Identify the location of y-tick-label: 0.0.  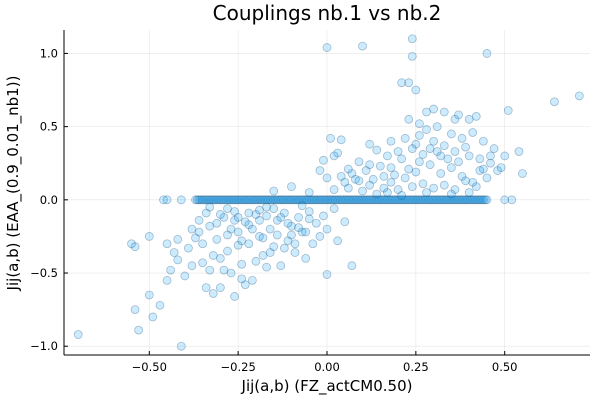
(49, 200).